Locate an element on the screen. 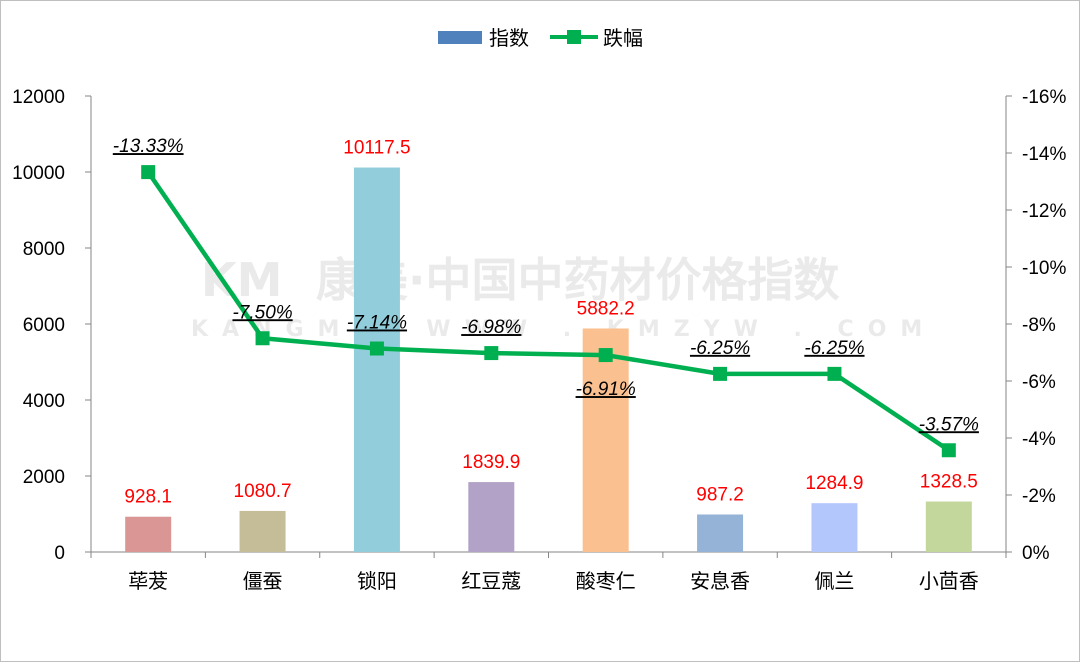 This screenshot has width=1080, height=662. right-tick-label: -14% is located at coordinates (1044, 154).